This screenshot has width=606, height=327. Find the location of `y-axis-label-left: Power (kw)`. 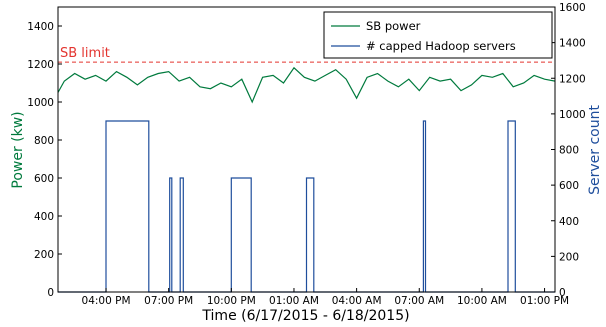

y-axis-label-left: Power (kw) is located at coordinates (18, 149).